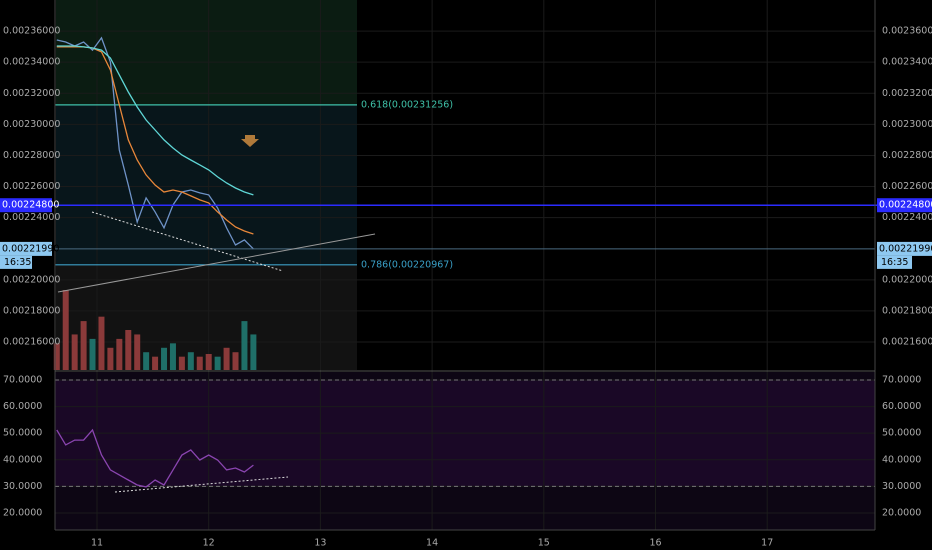 The width and height of the screenshot is (932, 550). What do you see at coordinates (544, 543) in the screenshot?
I see `x-tick-label: 15` at bounding box center [544, 543].